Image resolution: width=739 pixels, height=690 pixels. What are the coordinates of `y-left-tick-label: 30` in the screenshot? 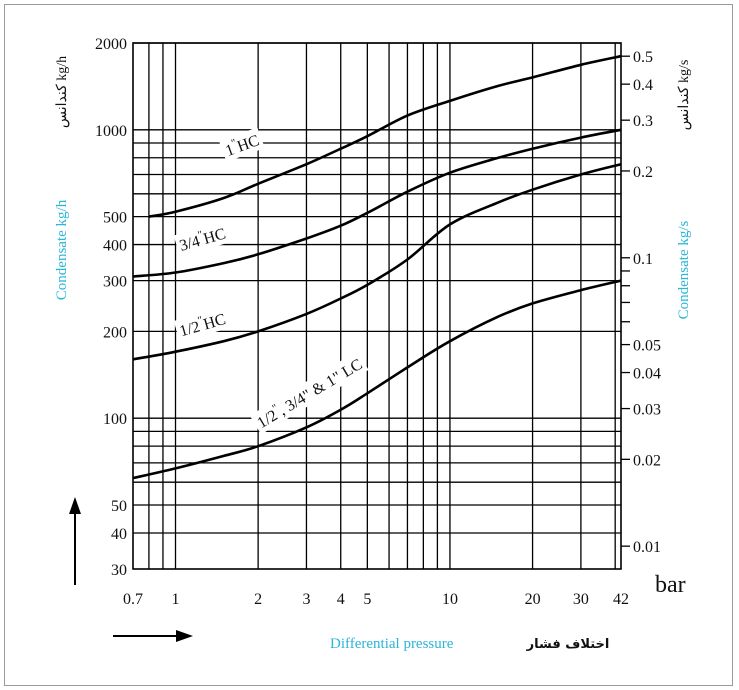 It's located at (119, 570).